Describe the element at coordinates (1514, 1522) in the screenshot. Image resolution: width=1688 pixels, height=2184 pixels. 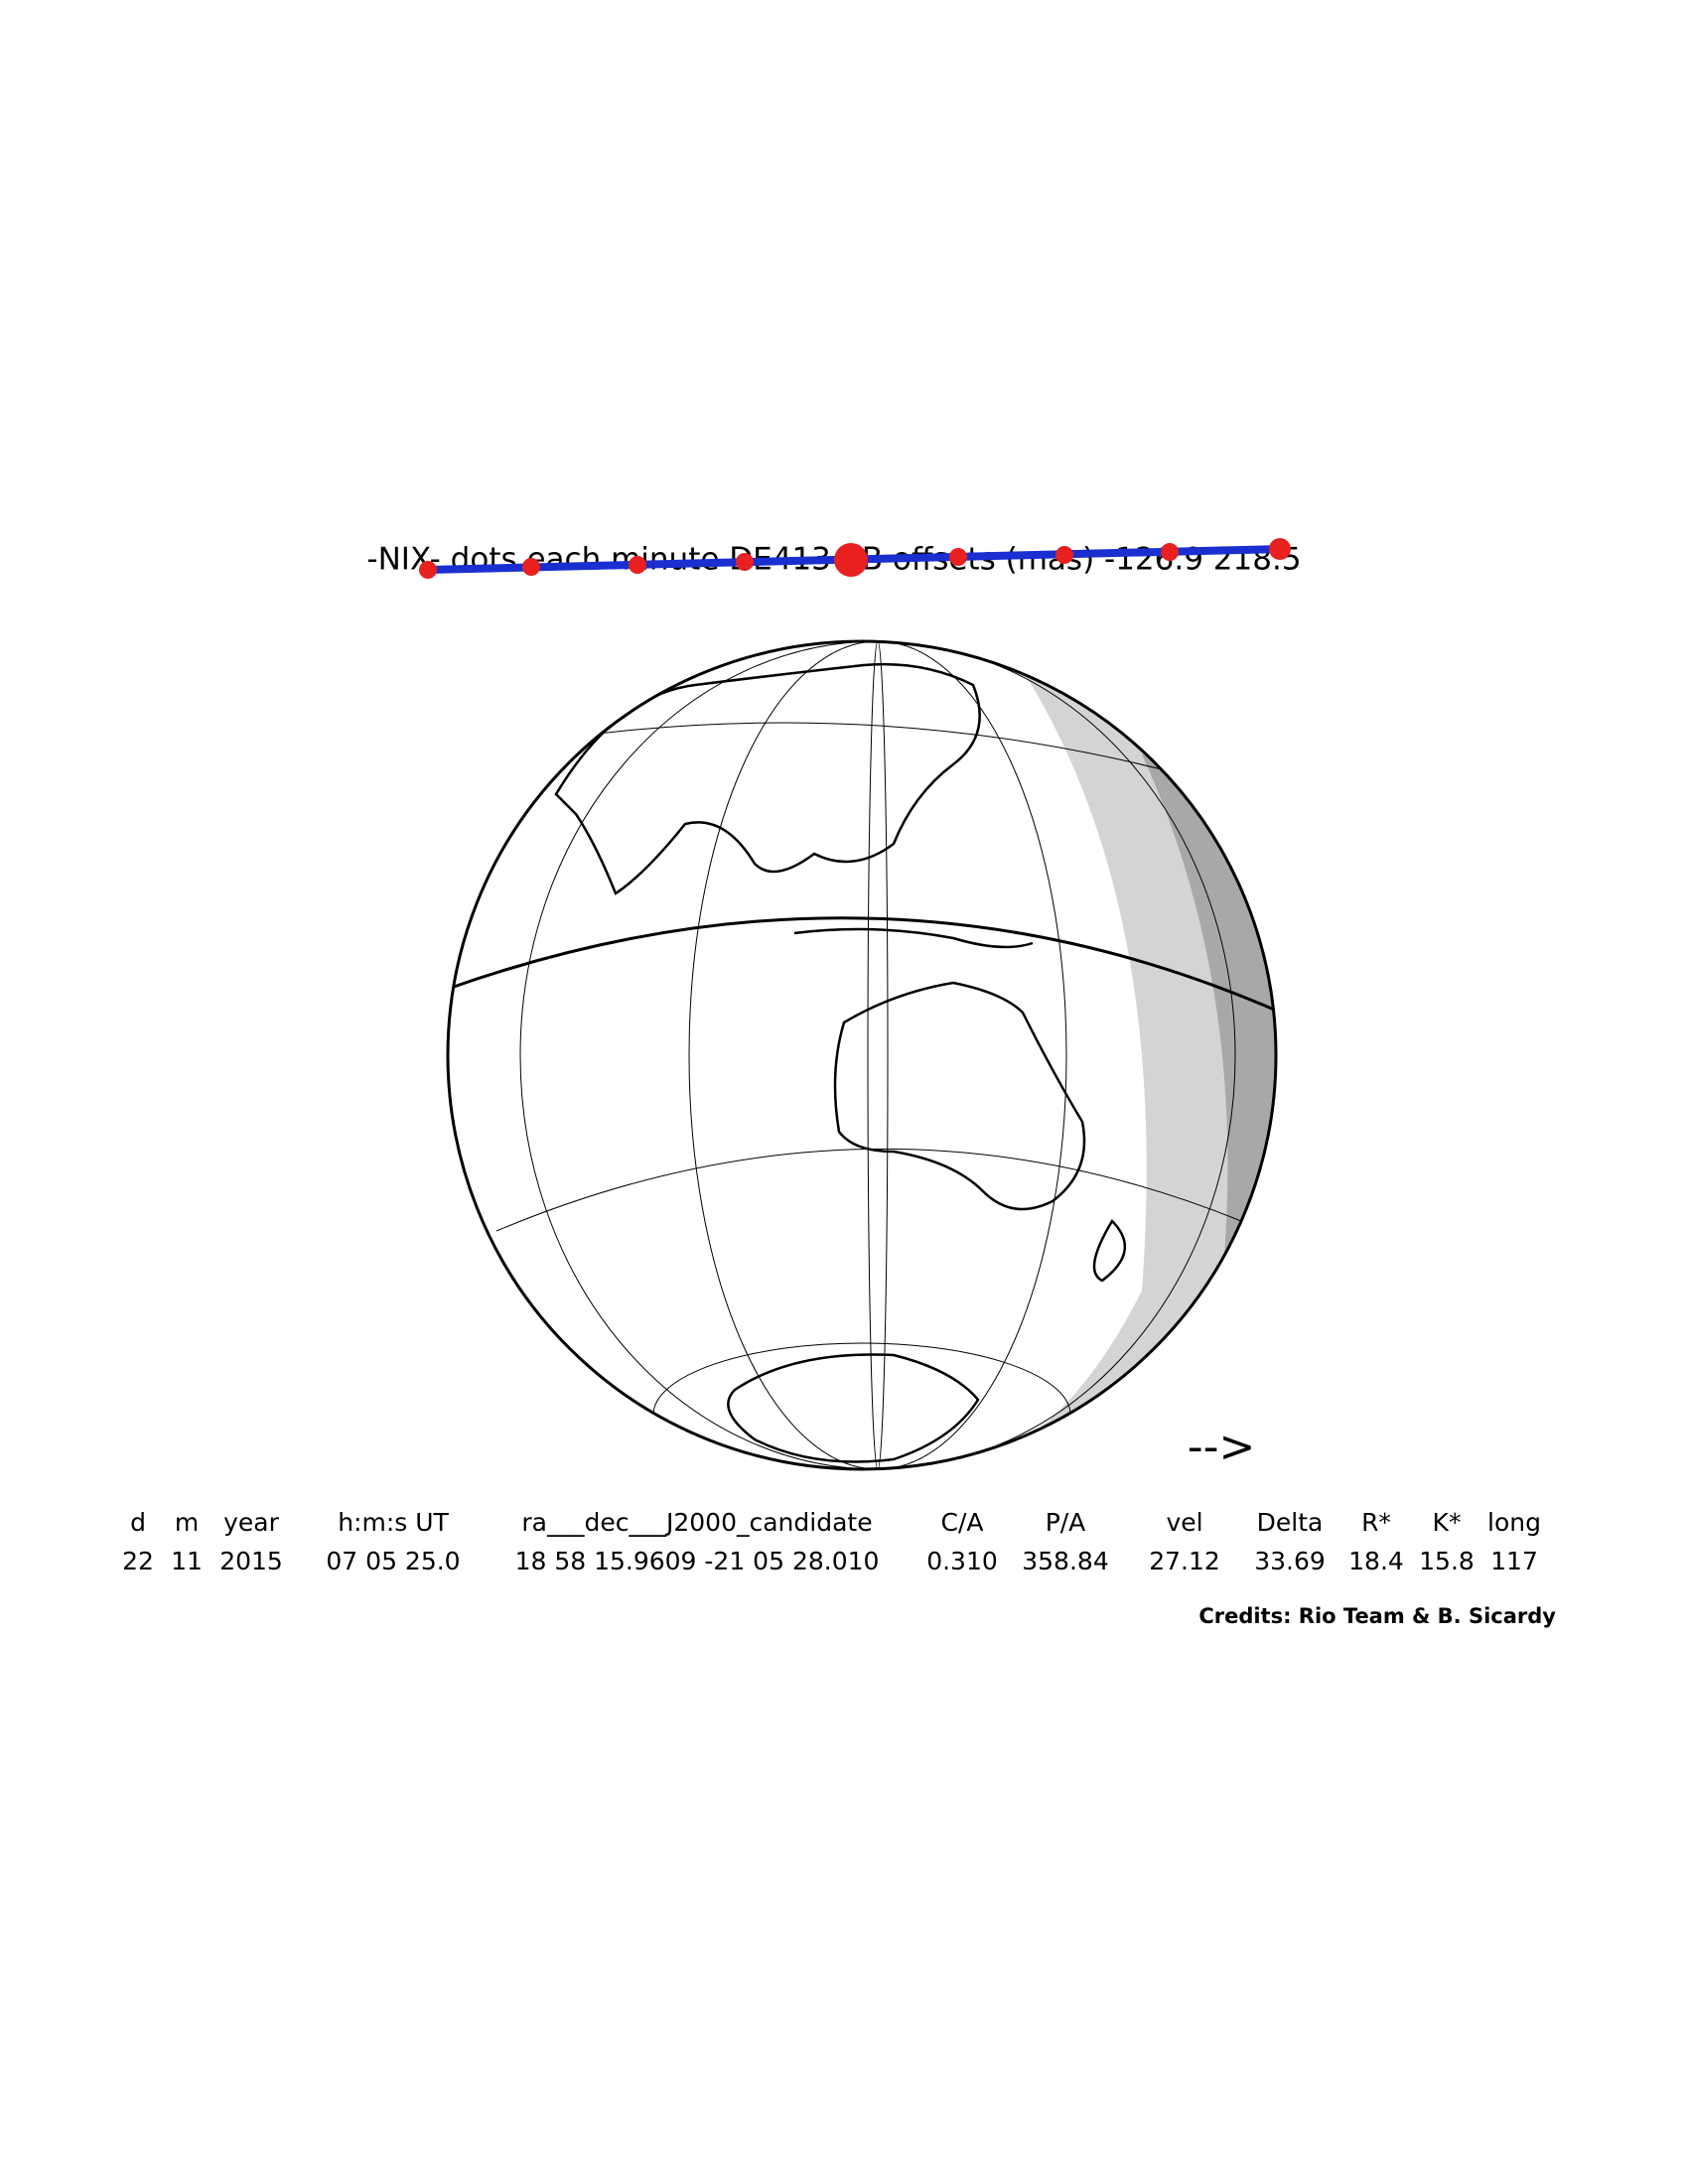
I see `table-header: long` at that location.